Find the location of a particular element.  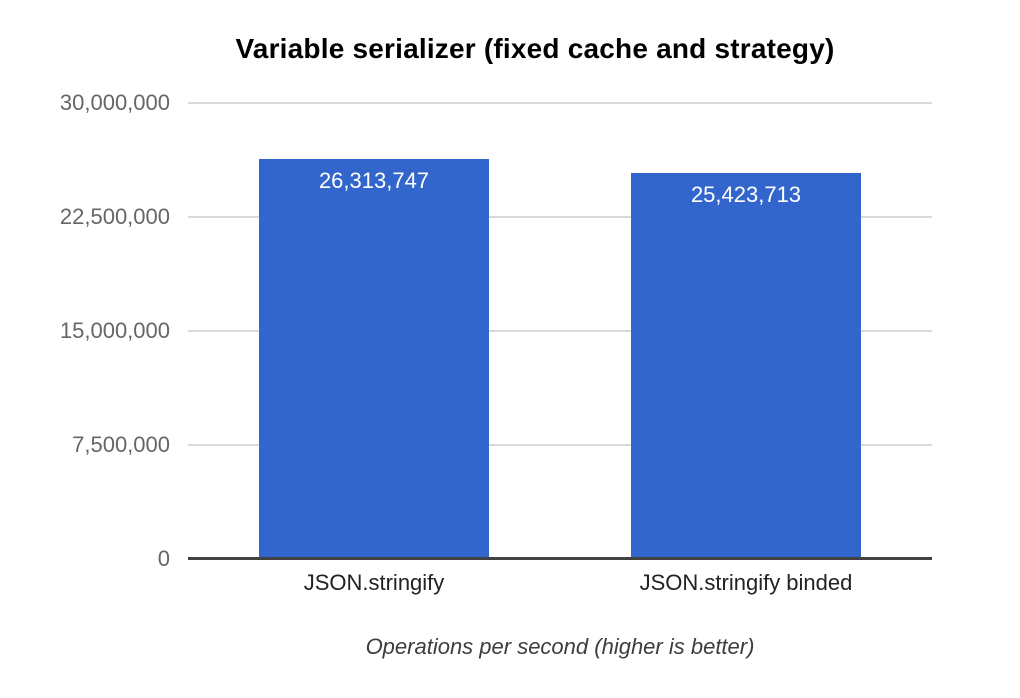

y-tick-label: 22,500,000 is located at coordinates (114, 216).